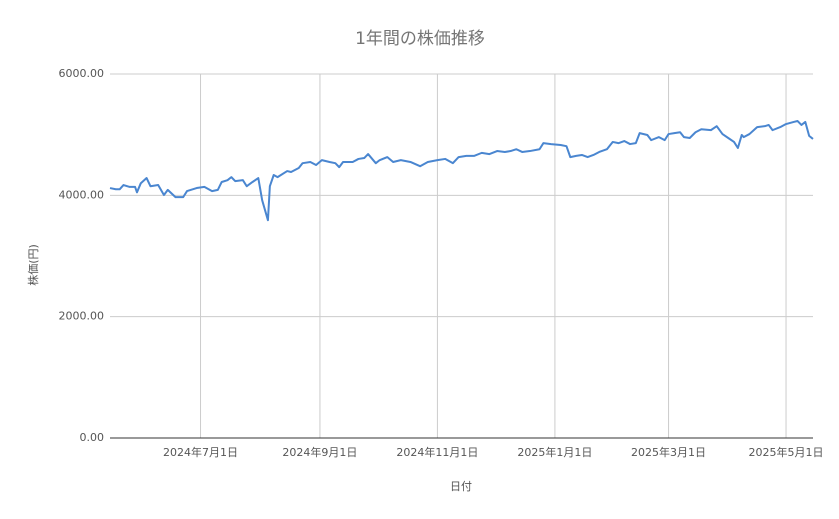  Describe the element at coordinates (82, 316) in the screenshot. I see `y-tick-label: 2000.00` at that location.